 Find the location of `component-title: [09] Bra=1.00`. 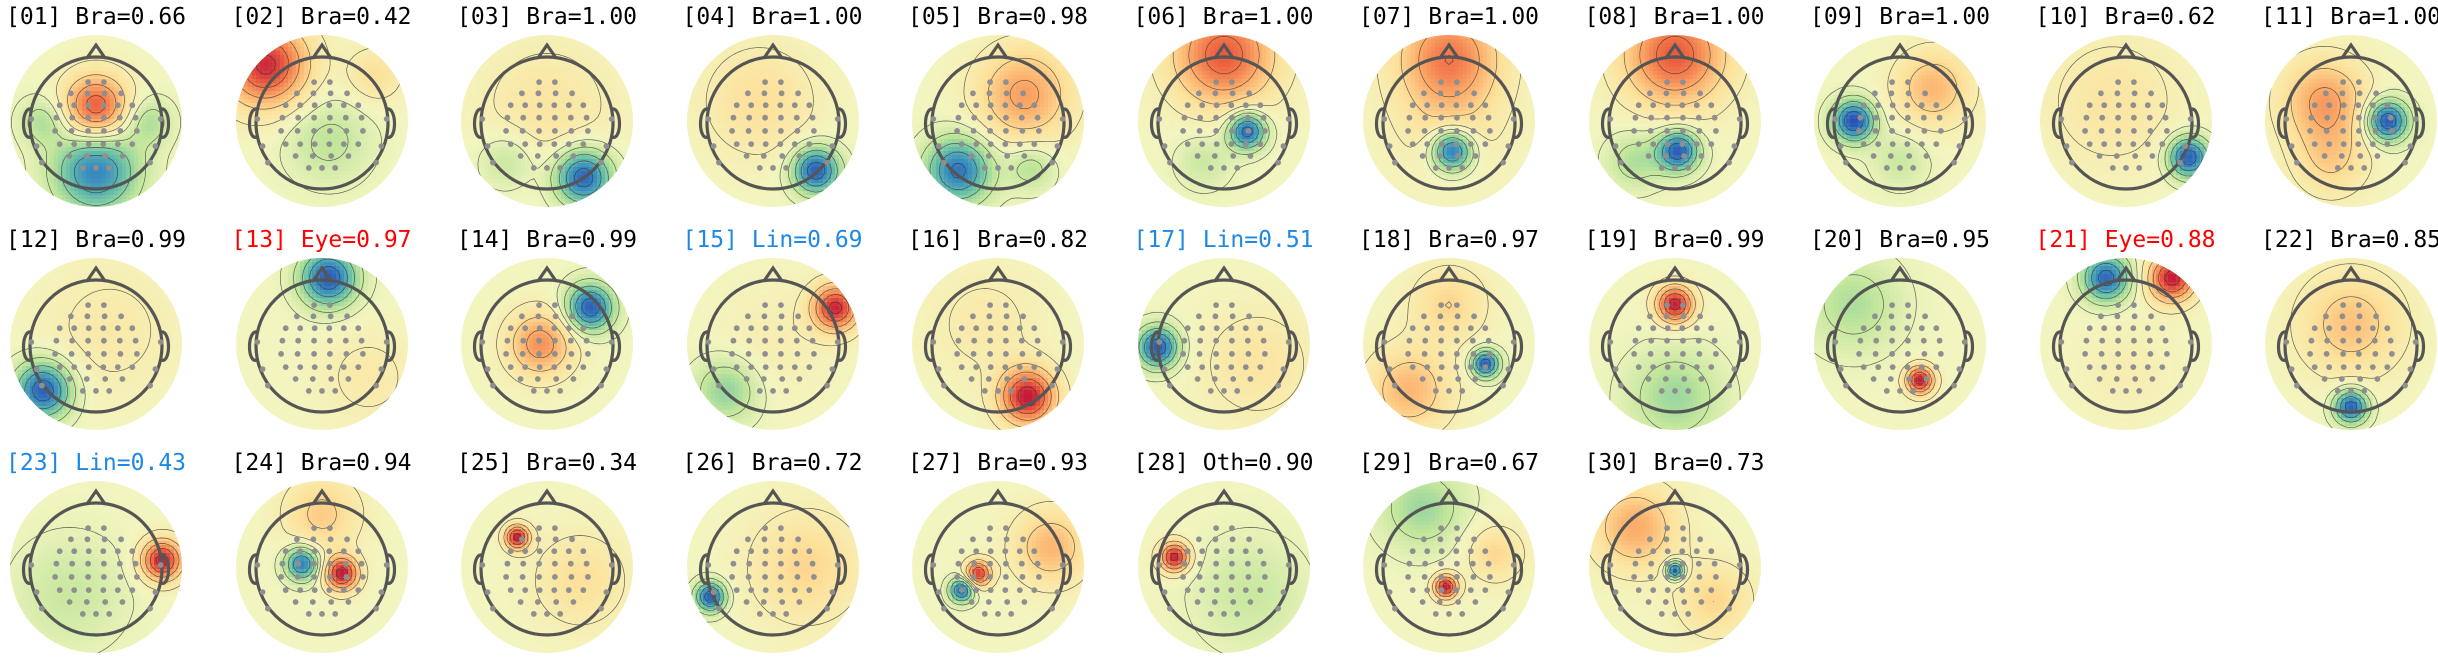

component-title: [09] Bra=1.00 is located at coordinates (1923, 17).